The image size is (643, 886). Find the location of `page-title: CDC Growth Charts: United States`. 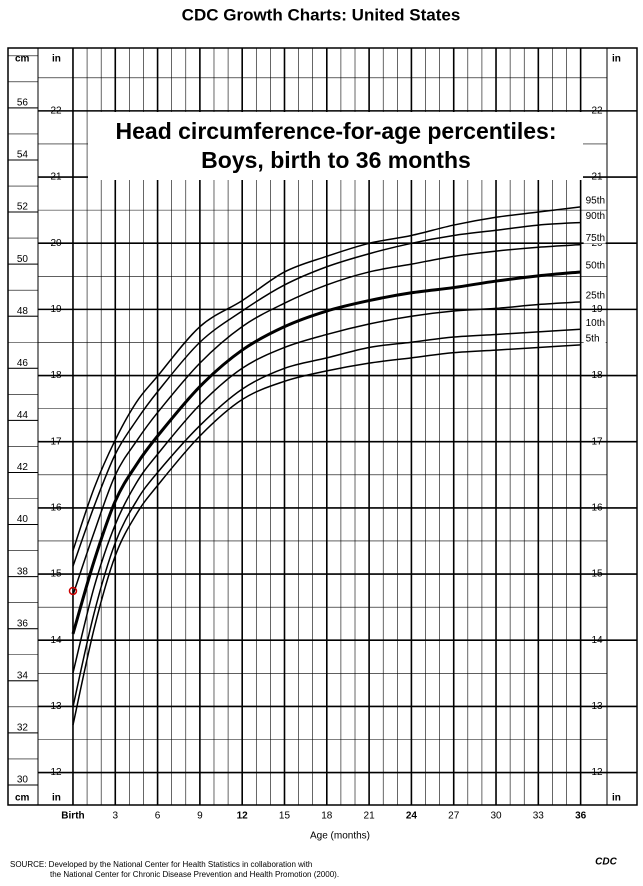

page-title: CDC Growth Charts: United States is located at coordinates (321, 14).